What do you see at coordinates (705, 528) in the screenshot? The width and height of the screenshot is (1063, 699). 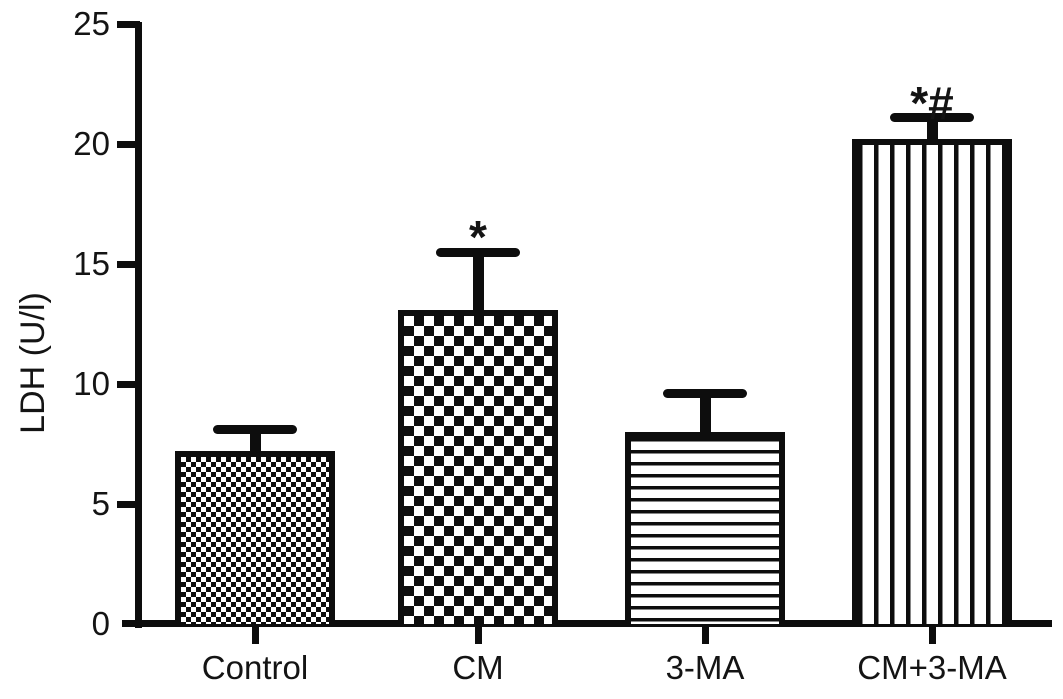 I see `bar-3-ma` at bounding box center [705, 528].